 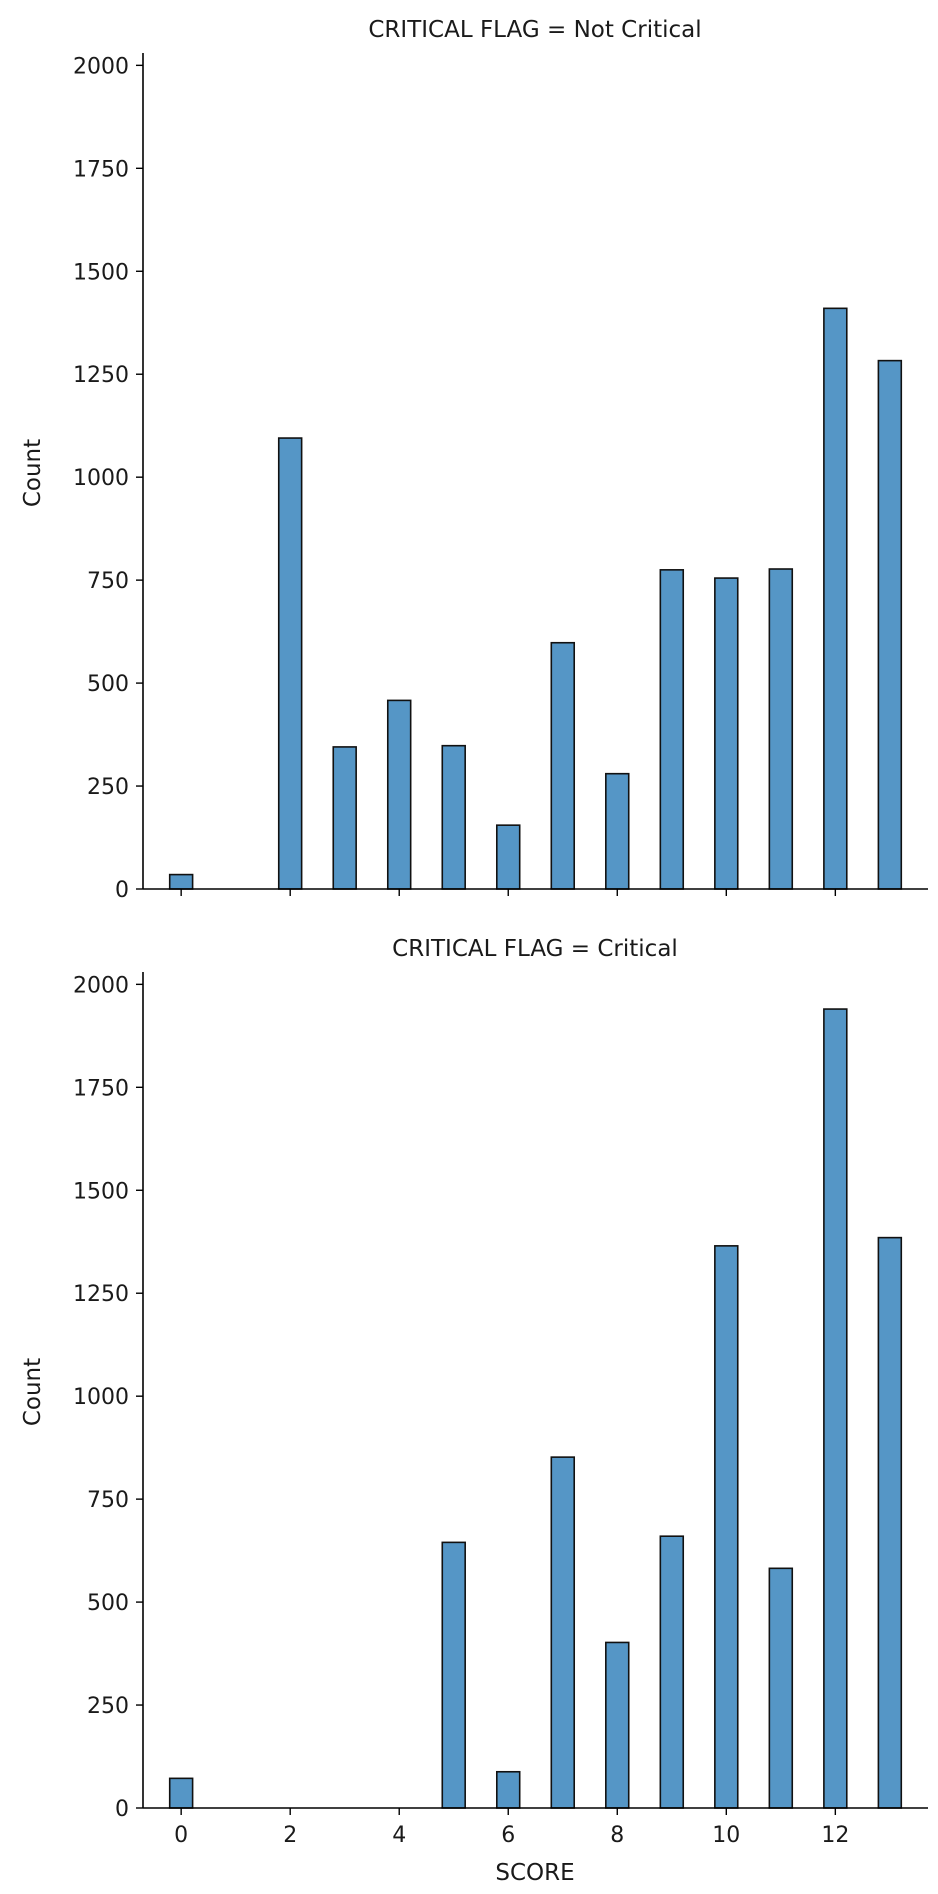 What do you see at coordinates (534, 30) in the screenshot?
I see `panel-title: CRITICAL FLAG = Not Critical` at bounding box center [534, 30].